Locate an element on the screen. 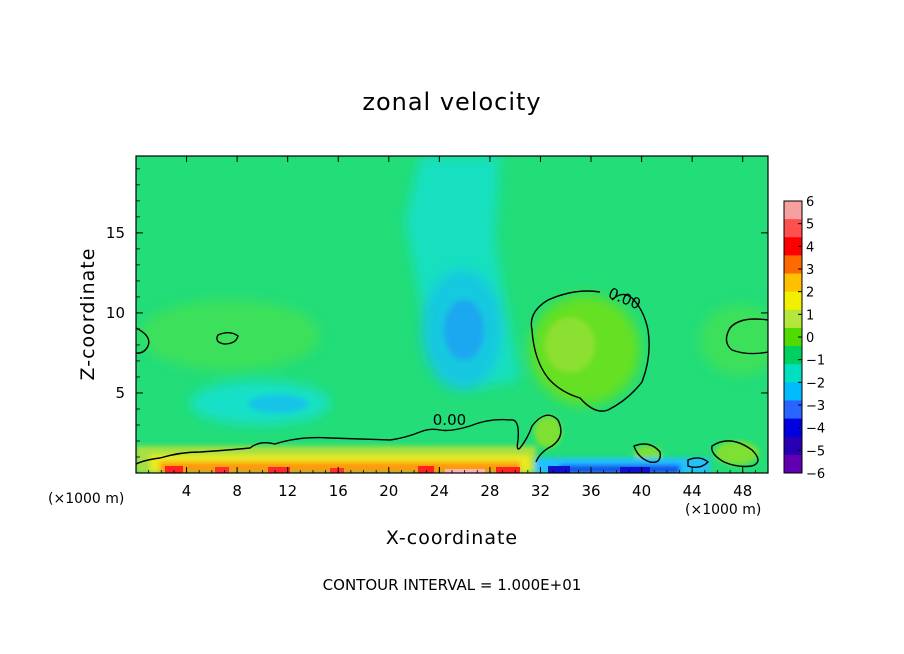 The height and width of the screenshot is (654, 904). colorbar-label: −5 is located at coordinates (815, 451).